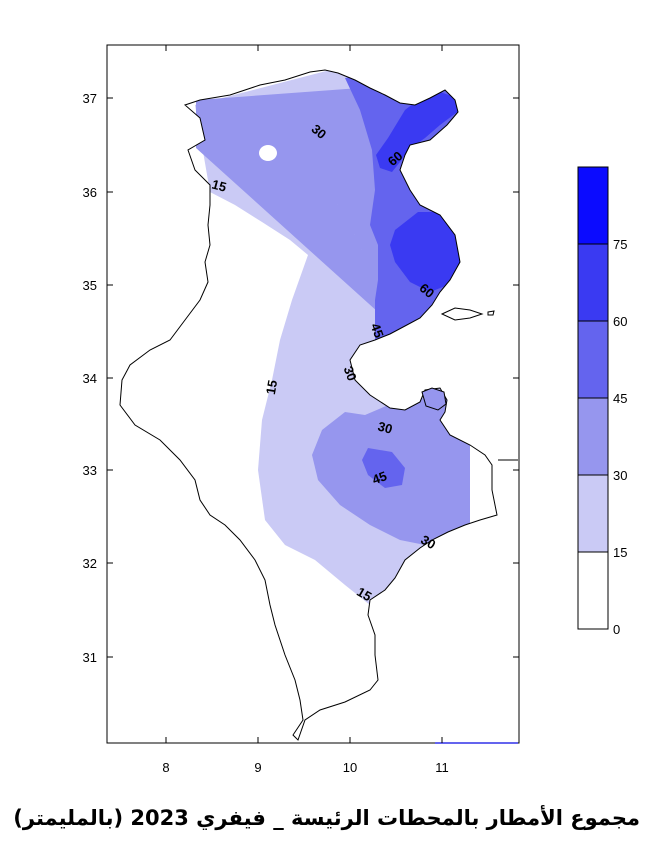 This screenshot has height=853, width=647. Describe the element at coordinates (491, 313) in the screenshot. I see `kerkennah-islet` at that location.